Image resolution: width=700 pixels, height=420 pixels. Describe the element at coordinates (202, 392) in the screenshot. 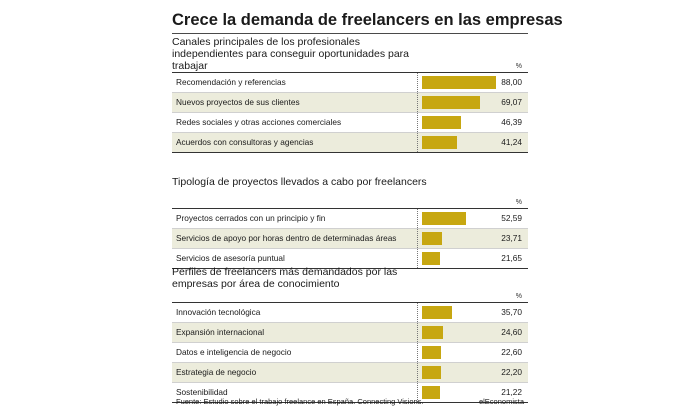

I see `category-label: Sostenibilidad` at that location.